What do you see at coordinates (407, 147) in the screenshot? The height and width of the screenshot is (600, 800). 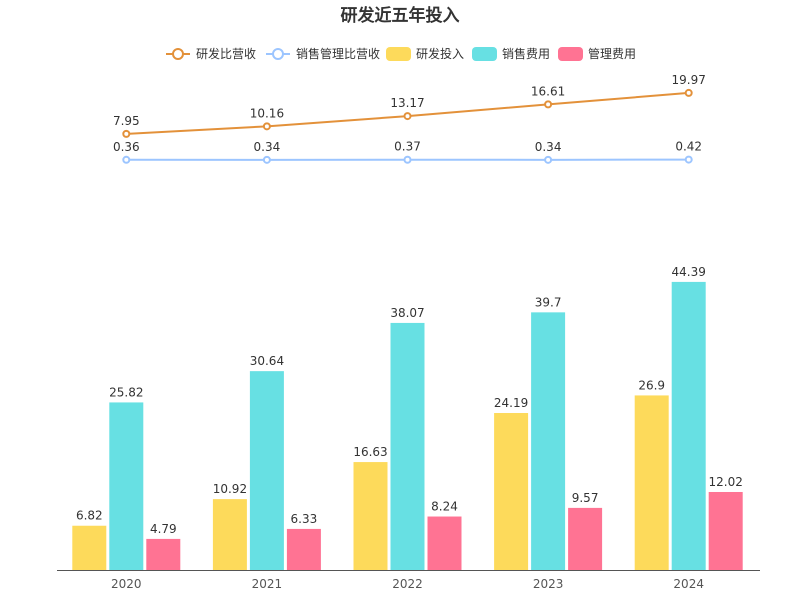 I see `line-value-label: 0.37` at bounding box center [407, 147].